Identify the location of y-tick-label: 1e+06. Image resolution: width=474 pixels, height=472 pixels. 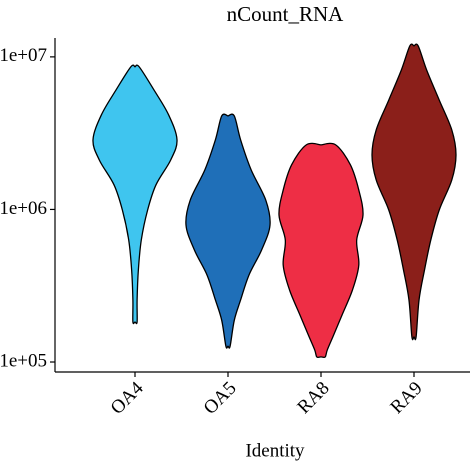
(23, 208).